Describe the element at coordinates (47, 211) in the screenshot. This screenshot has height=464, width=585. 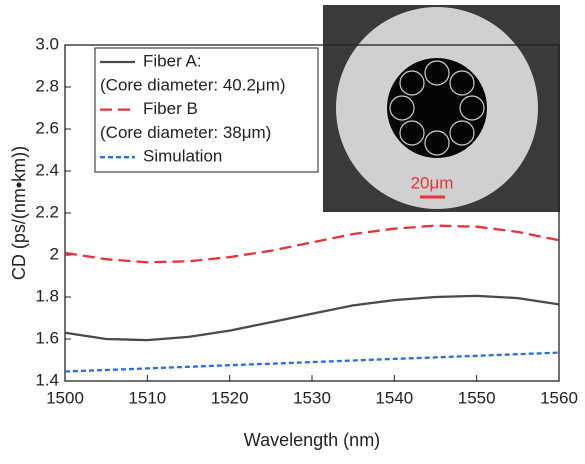
I see `y-tick-label: 2.2` at that location.